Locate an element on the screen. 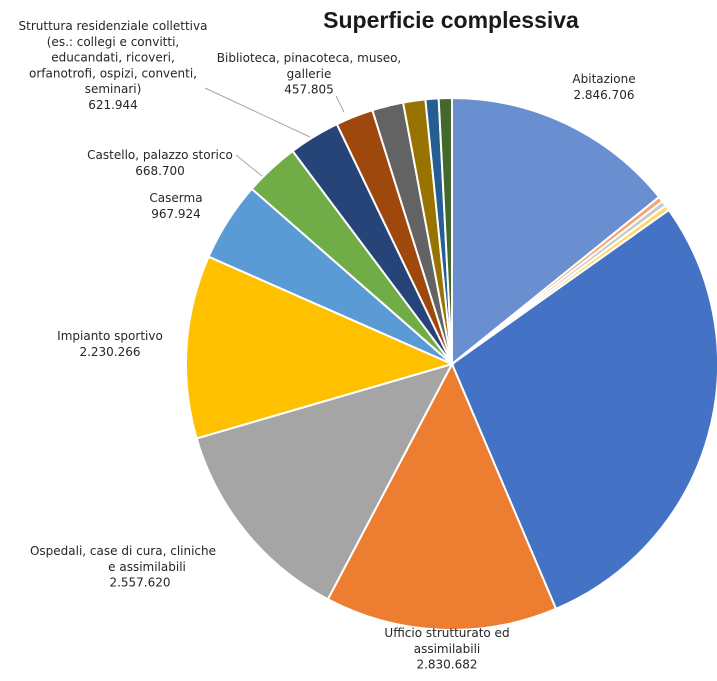 The height and width of the screenshot is (681, 717). data-label: Abitazione 2.846.706 is located at coordinates (603, 87).